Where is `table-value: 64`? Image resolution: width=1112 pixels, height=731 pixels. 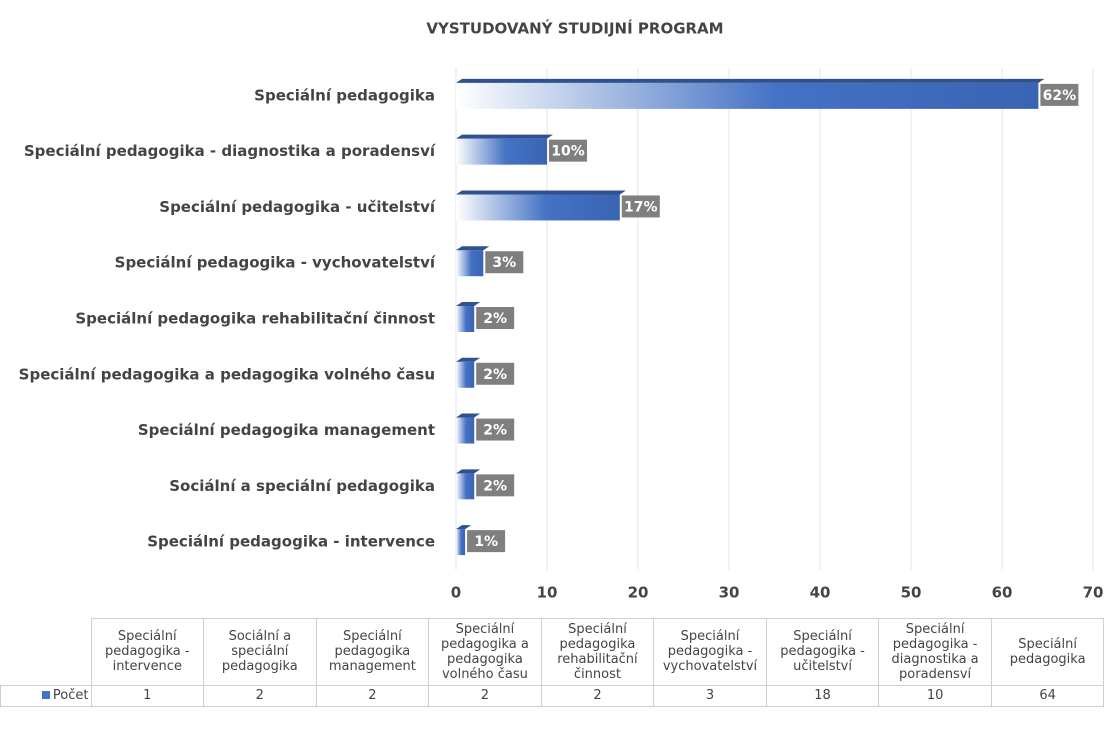
table-value: 64 is located at coordinates (1047, 695).